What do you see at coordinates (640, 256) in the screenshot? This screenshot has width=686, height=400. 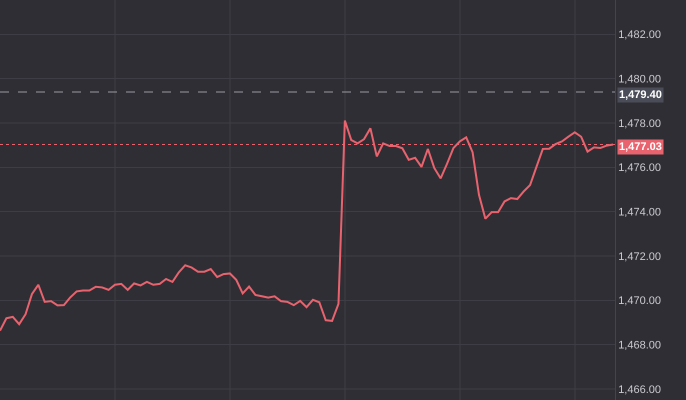 I see `y-tick-label: 1,472.00` at bounding box center [640, 256].